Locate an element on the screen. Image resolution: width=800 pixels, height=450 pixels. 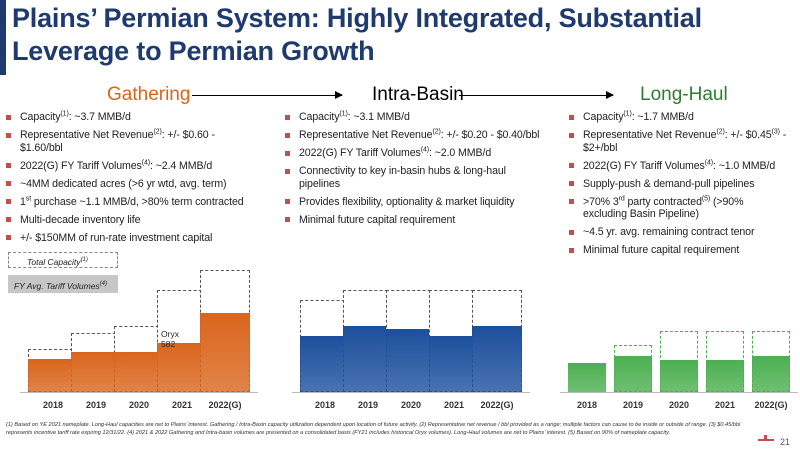
bullet-text: ~4.5 yr. avg. remaining contract tenor is located at coordinates (669, 232).